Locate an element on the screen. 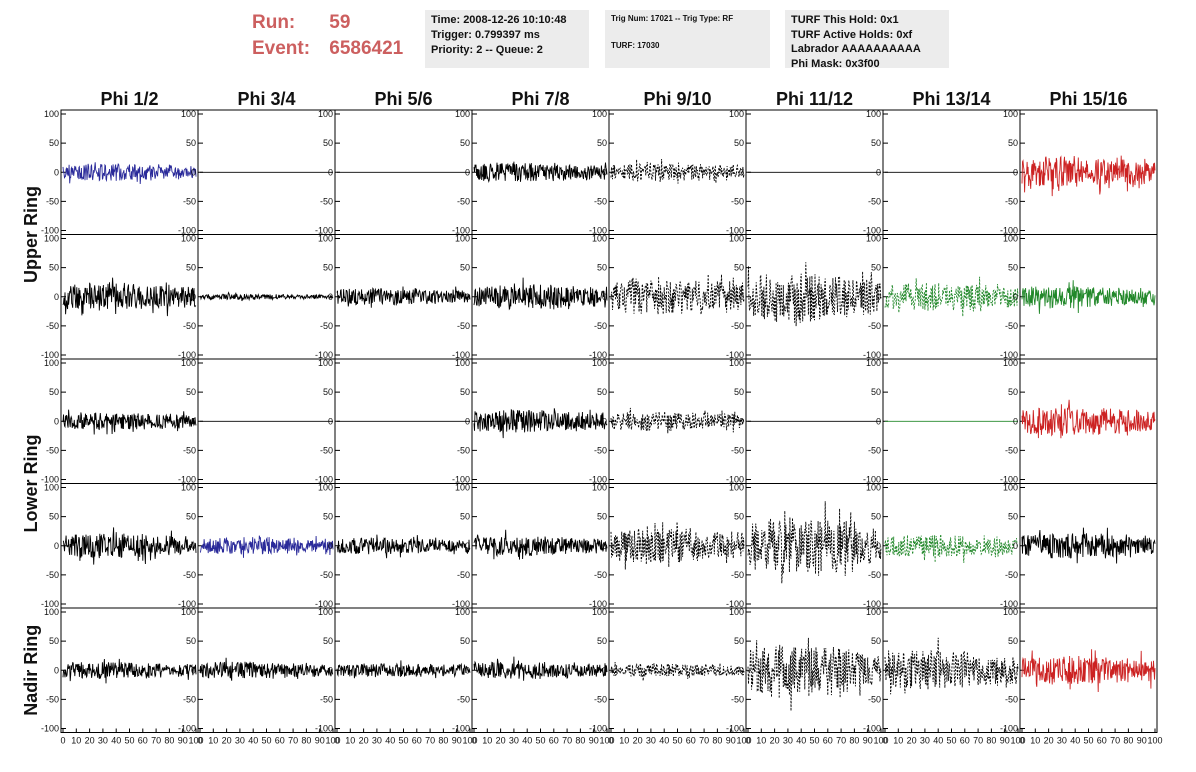 The image size is (1196, 772). phi-column-label: Phi 7/8 is located at coordinates (540, 99).